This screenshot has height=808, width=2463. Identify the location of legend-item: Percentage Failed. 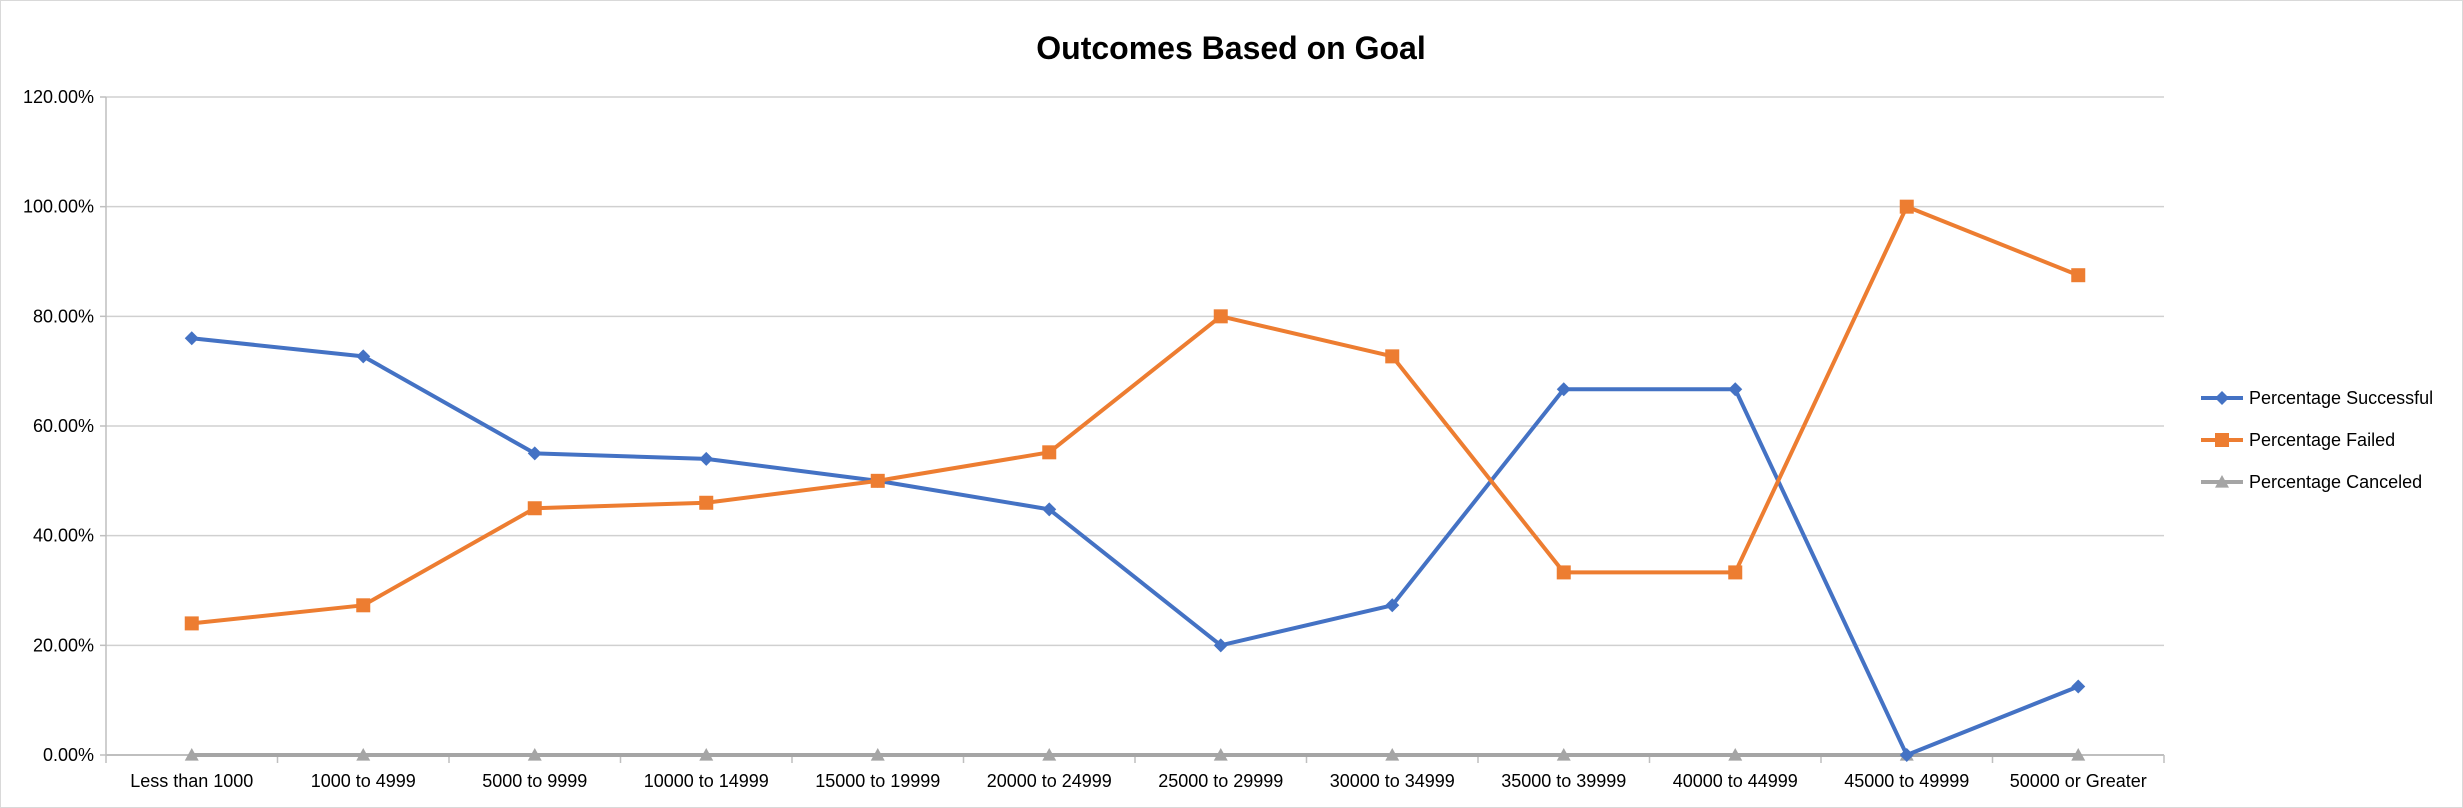
(2298, 440).